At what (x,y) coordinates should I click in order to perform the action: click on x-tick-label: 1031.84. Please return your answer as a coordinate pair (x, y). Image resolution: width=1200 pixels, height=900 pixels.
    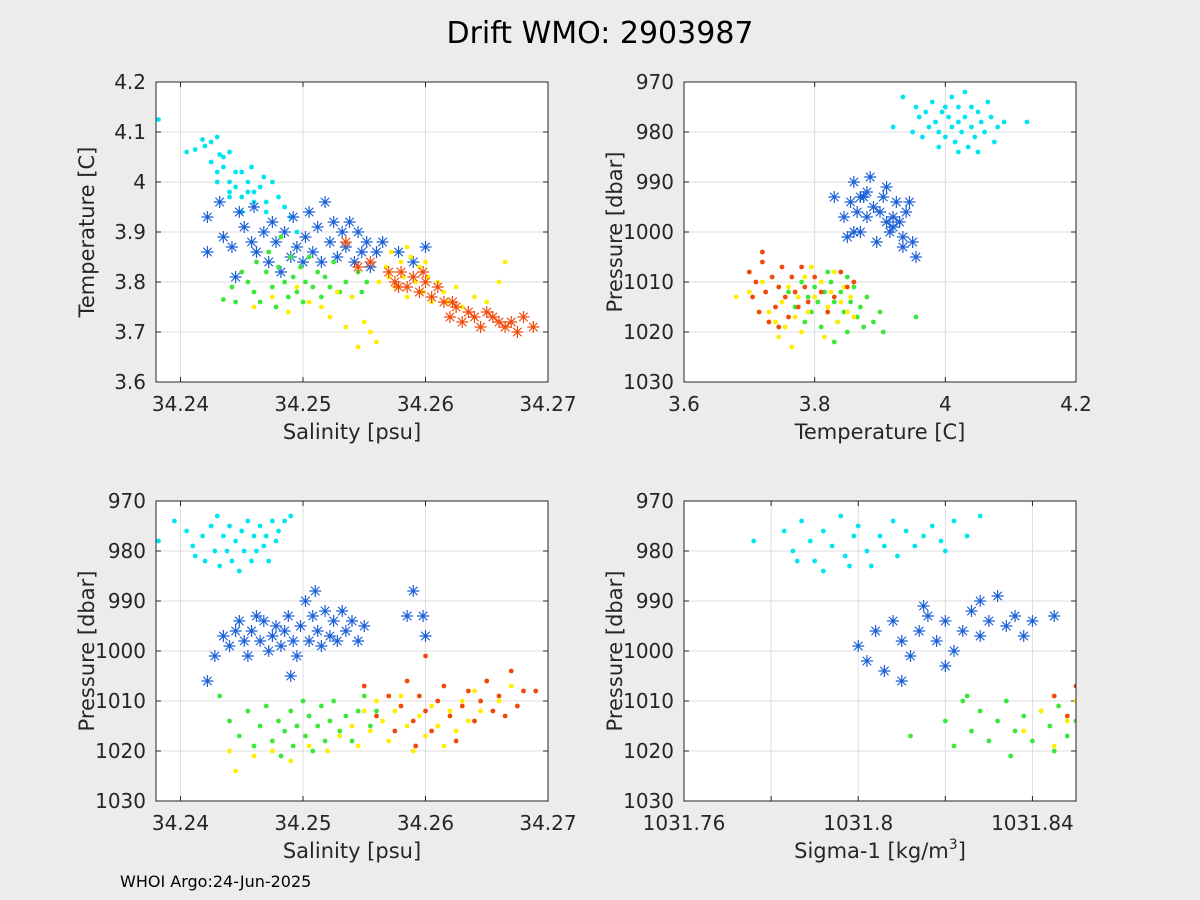
    Looking at the image, I should click on (1032, 823).